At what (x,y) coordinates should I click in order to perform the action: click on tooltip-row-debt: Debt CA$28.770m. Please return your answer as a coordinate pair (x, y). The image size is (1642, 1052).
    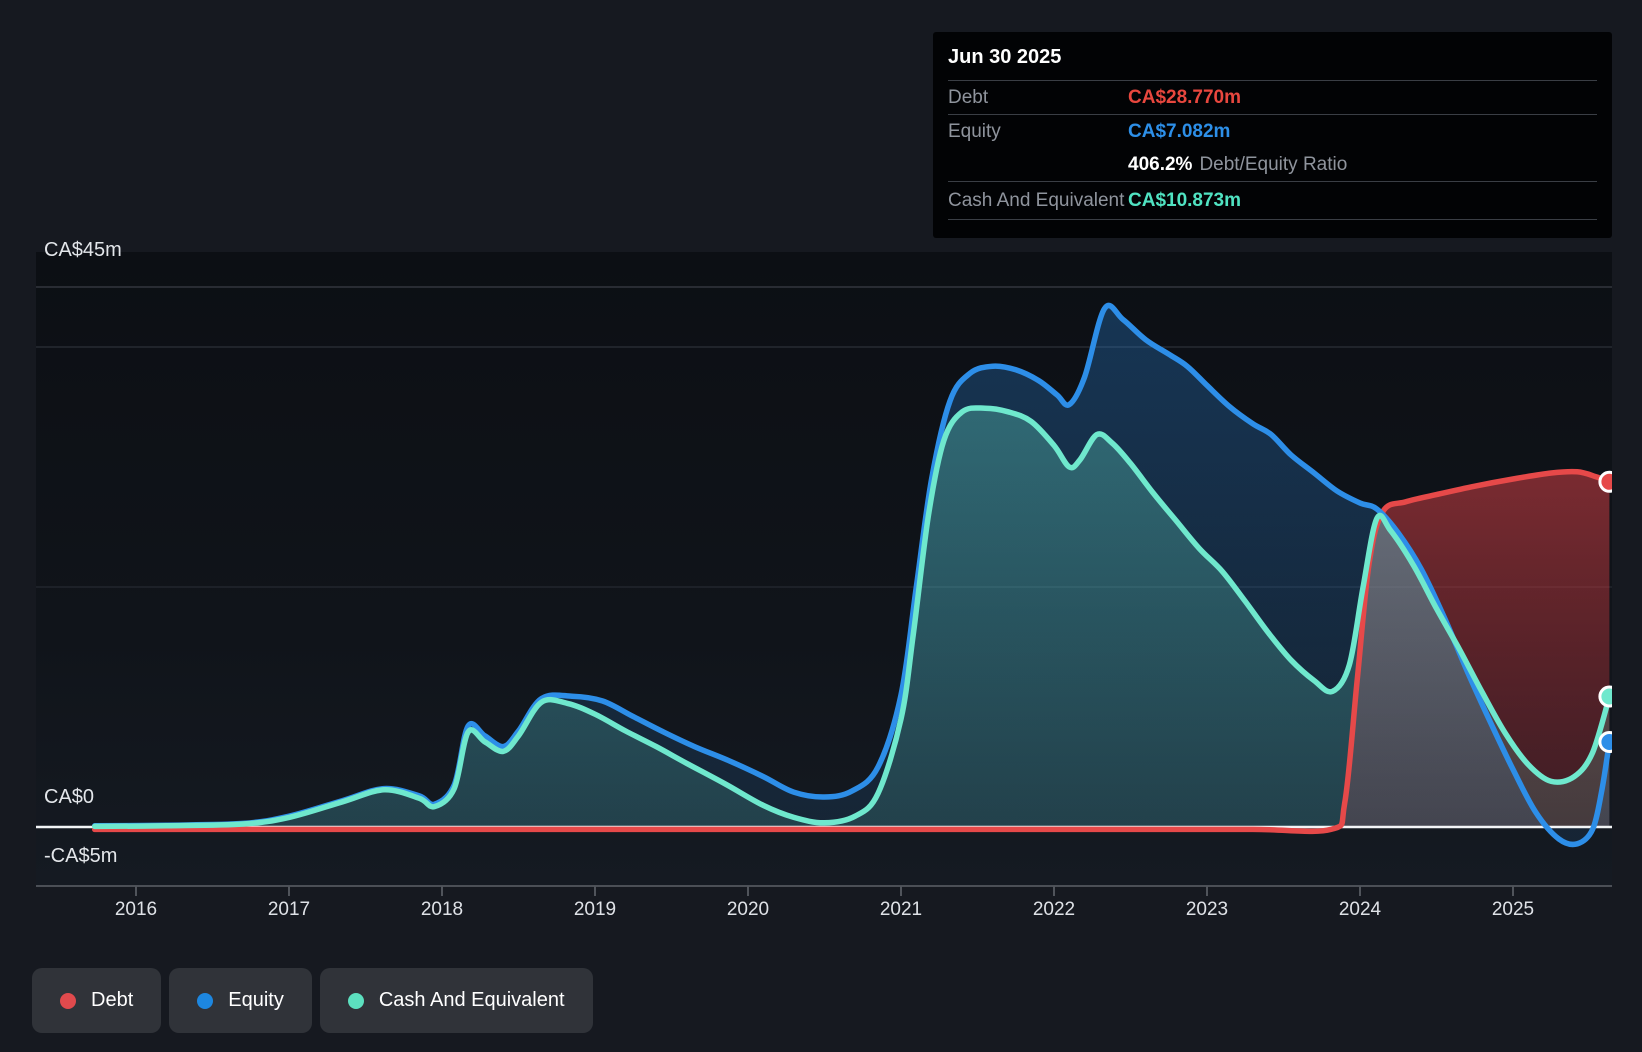
    Looking at the image, I should click on (1272, 98).